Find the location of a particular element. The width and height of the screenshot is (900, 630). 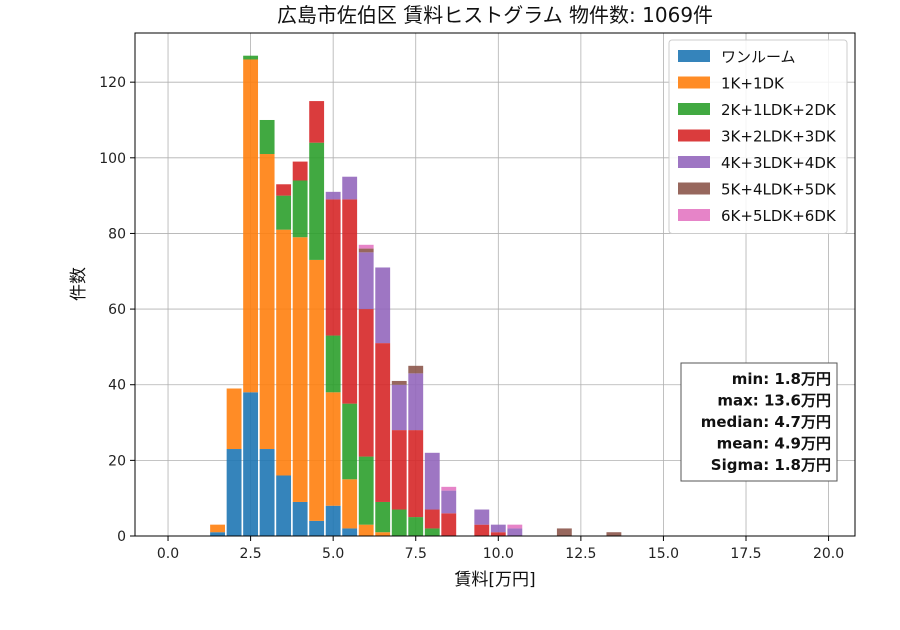

legend-label: 1K+1DK is located at coordinates (753, 84).